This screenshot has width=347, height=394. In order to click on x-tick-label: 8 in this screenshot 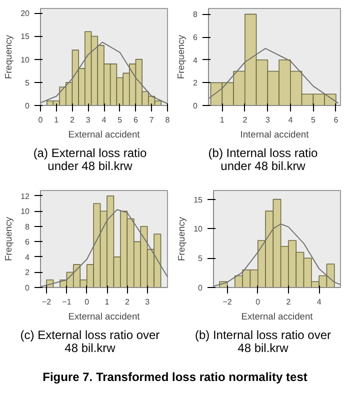, I will do `click(167, 120)`.